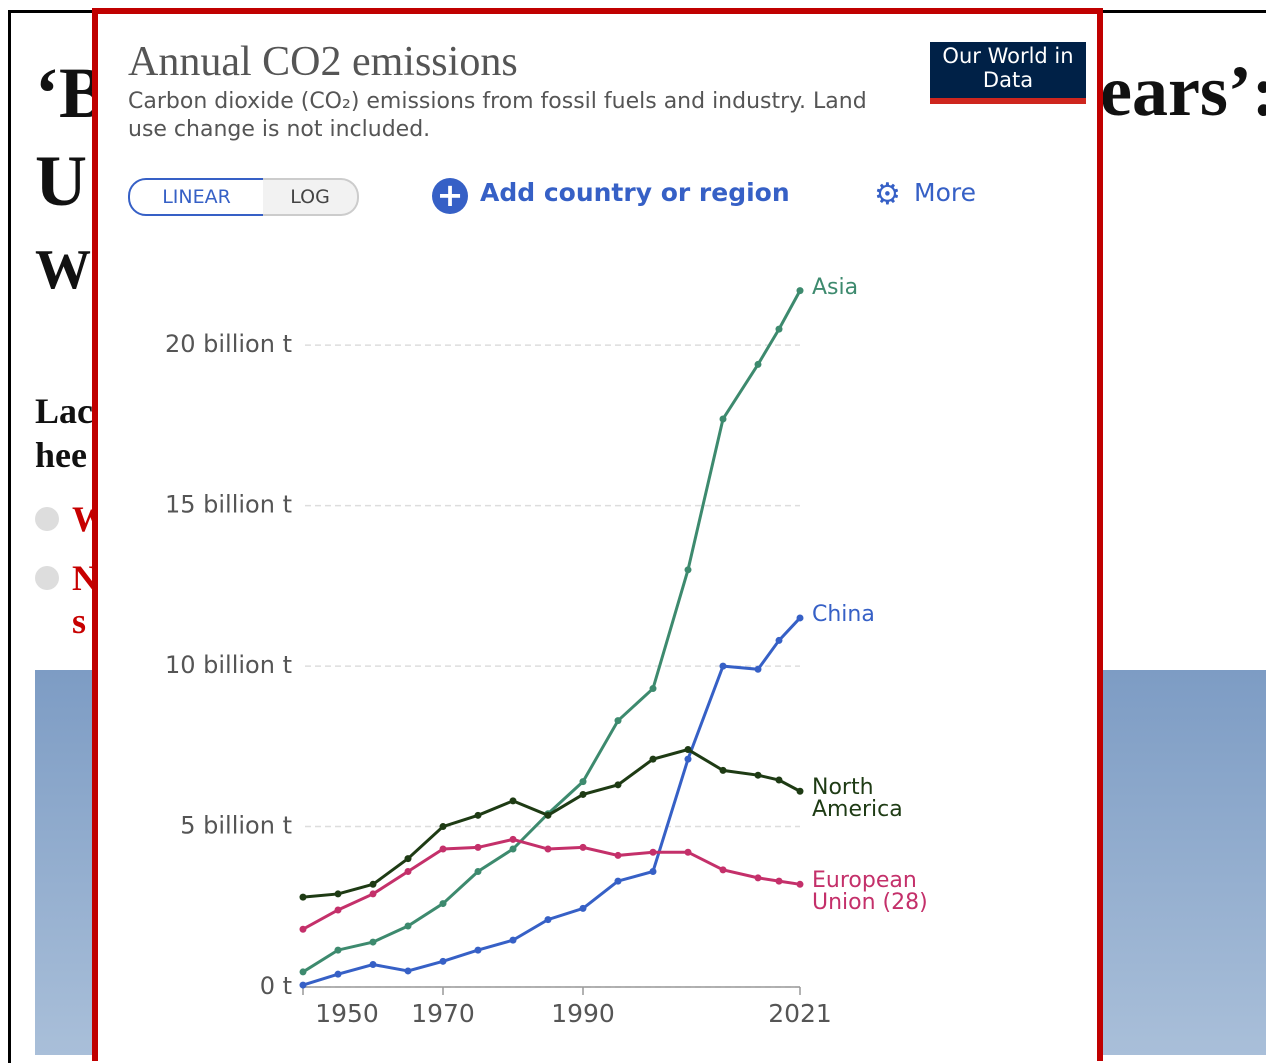 The height and width of the screenshot is (1063, 1266). Describe the element at coordinates (323, 62) in the screenshot. I see `chart-title: Annual CO2 emissions` at that location.